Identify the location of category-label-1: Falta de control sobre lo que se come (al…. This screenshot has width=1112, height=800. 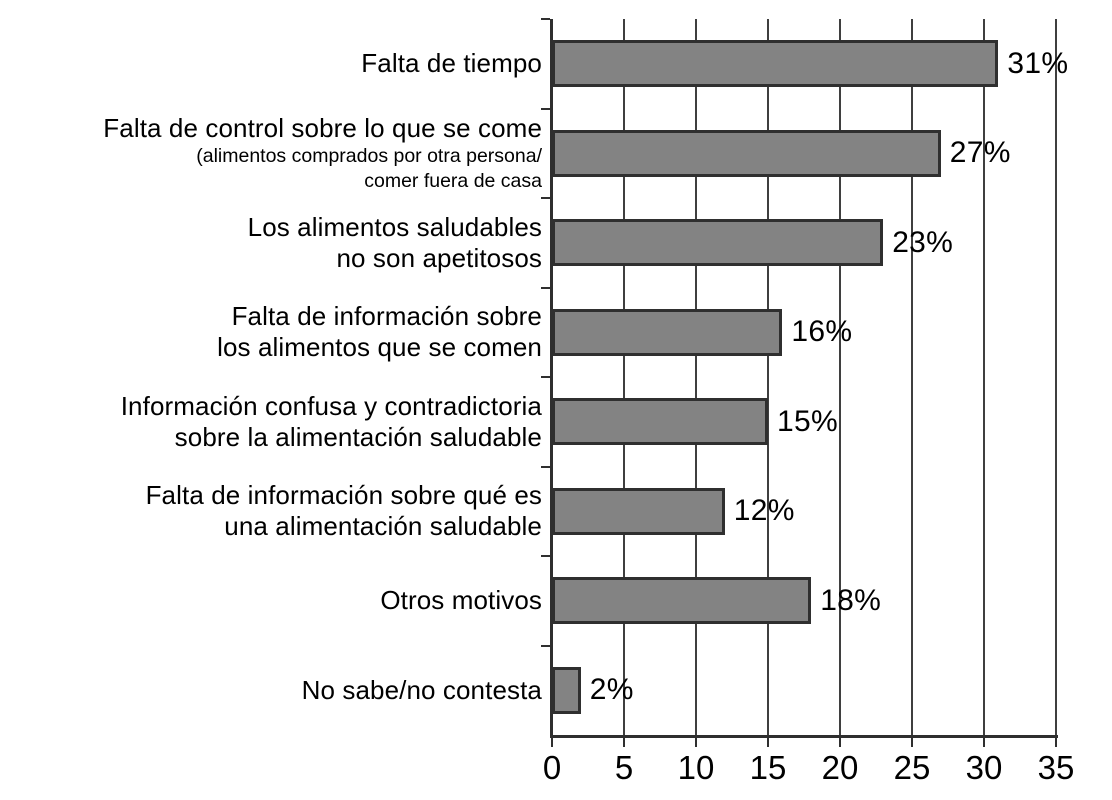
(271, 154).